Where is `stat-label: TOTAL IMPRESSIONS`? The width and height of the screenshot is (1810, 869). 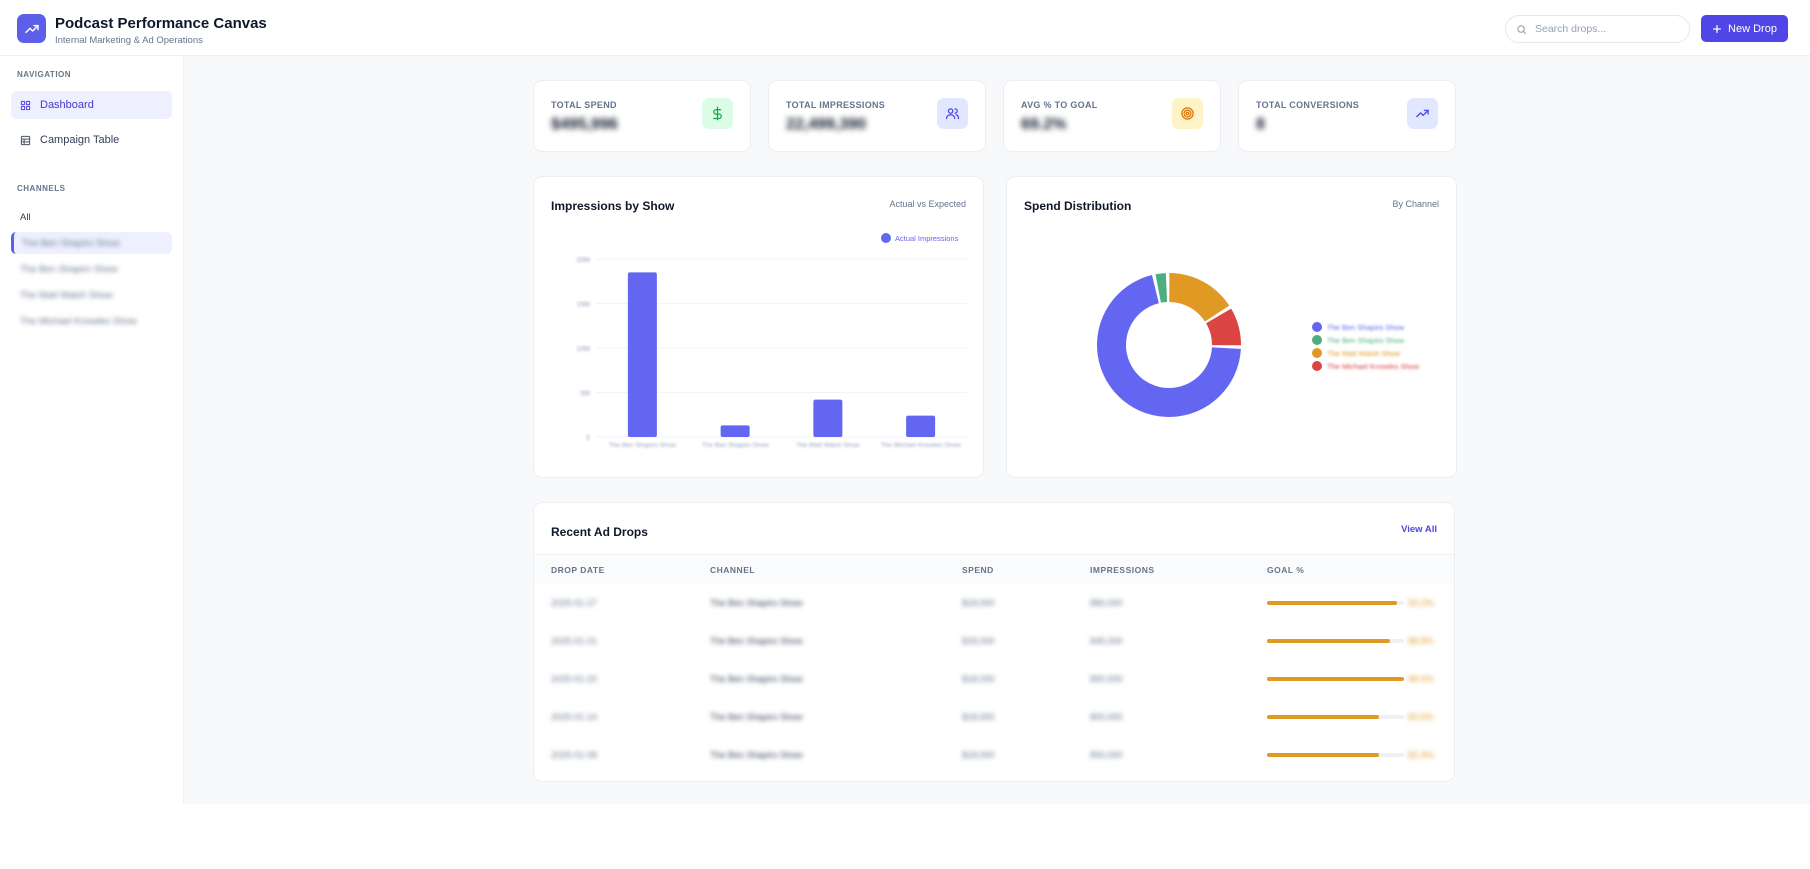 stat-label: TOTAL IMPRESSIONS is located at coordinates (836, 105).